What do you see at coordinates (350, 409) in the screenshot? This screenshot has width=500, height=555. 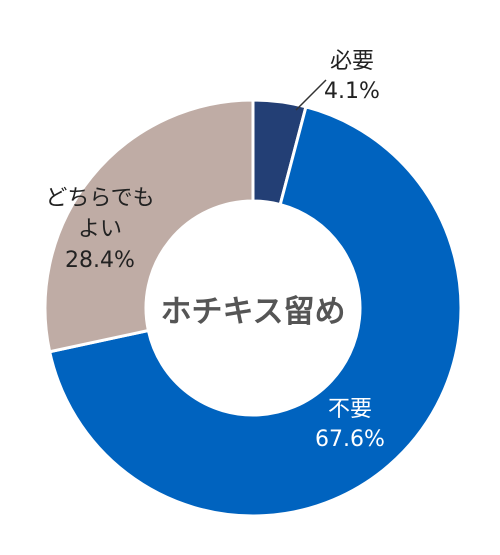 I see `slice-name-label-fuyou-1: 不要` at bounding box center [350, 409].